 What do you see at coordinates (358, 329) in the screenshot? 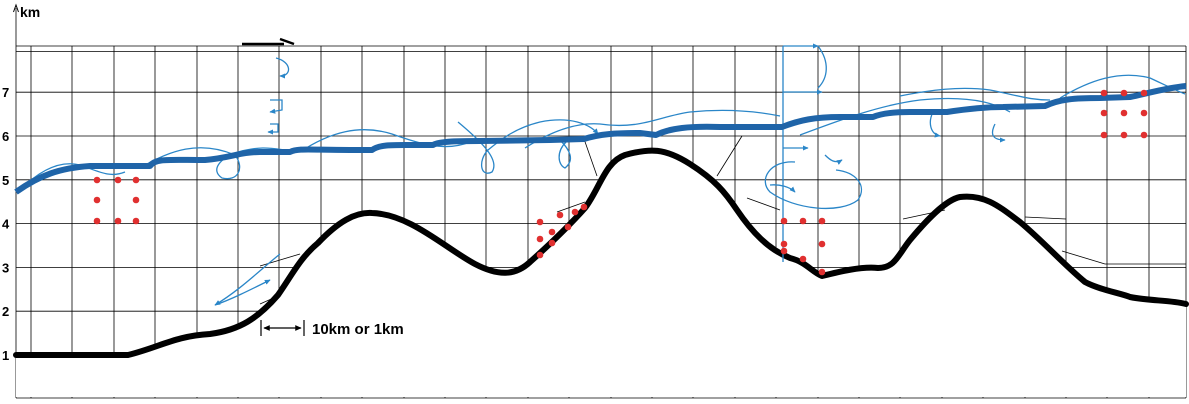
I see `scale-label: 10km or 1km` at bounding box center [358, 329].